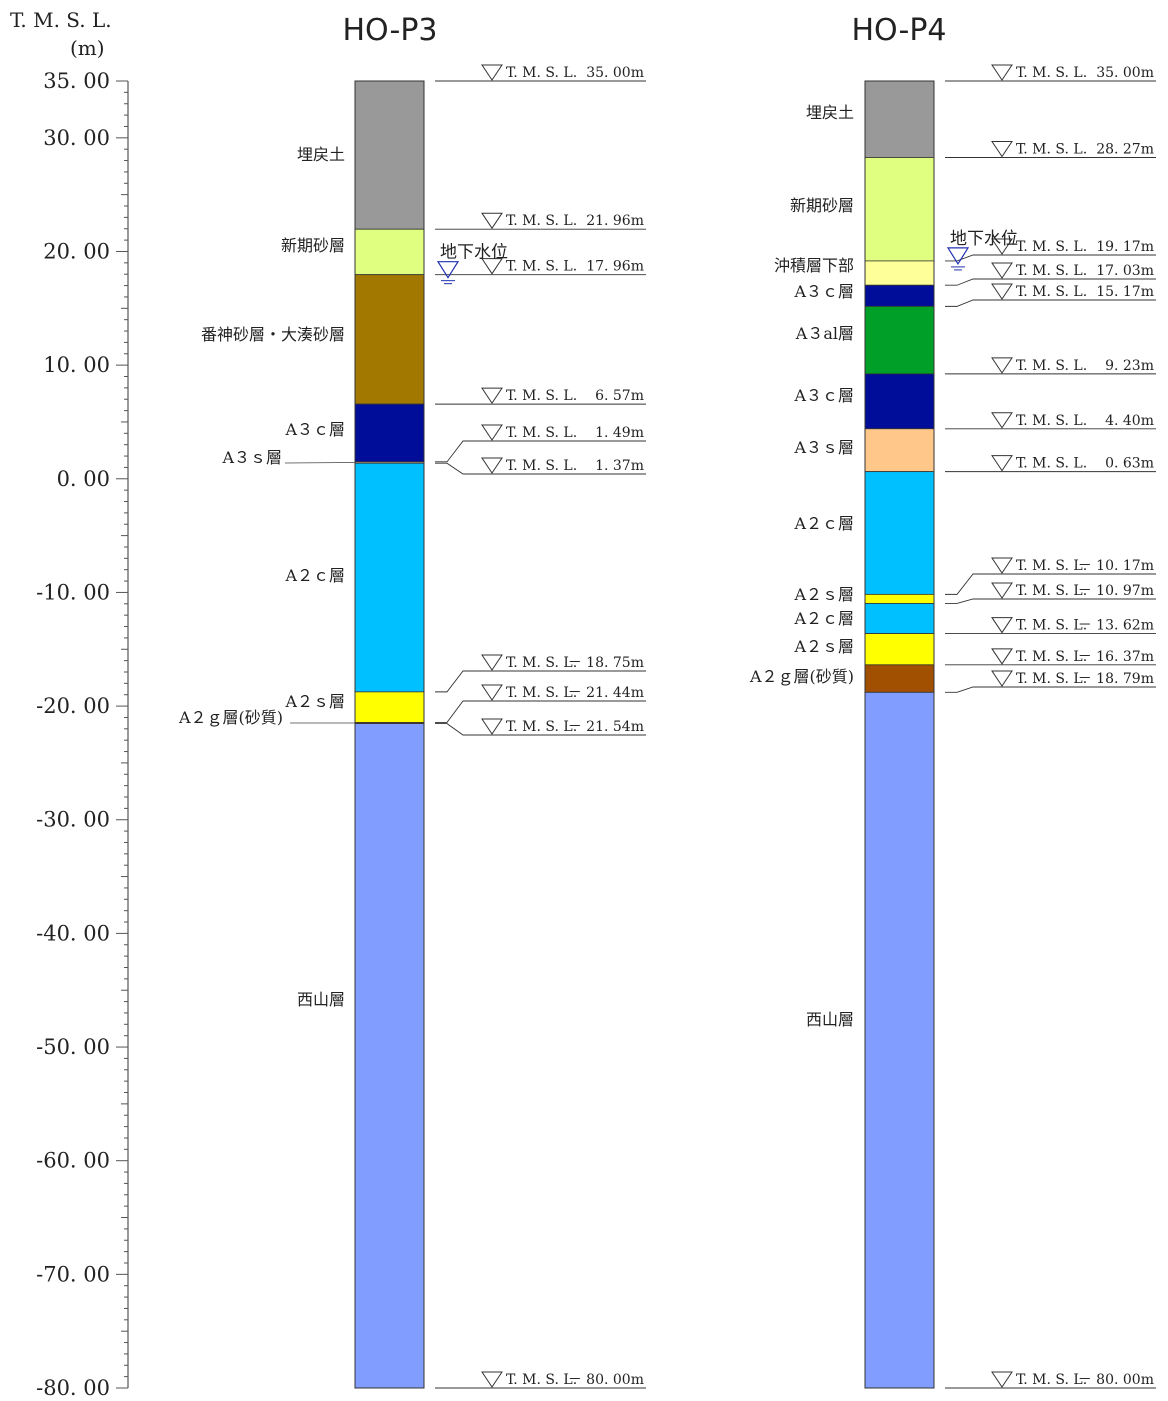 The image size is (1168, 1401). Describe the element at coordinates (1050, 421) in the screenshot. I see `elevation-marker: T. M. S. L. 4. 40m` at that location.